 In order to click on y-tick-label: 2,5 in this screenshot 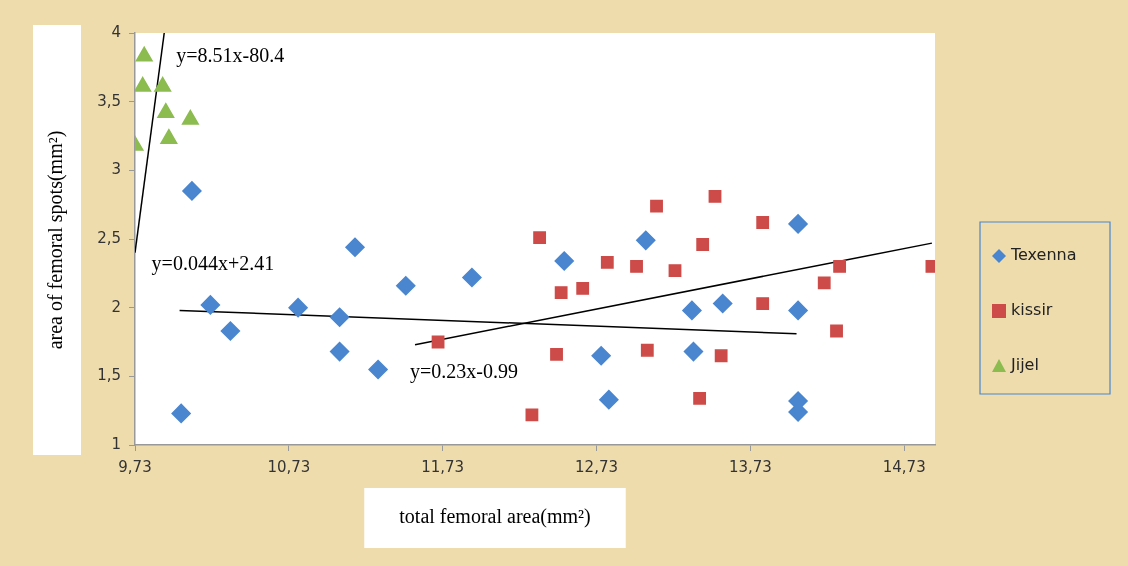, I will do `click(109, 237)`.